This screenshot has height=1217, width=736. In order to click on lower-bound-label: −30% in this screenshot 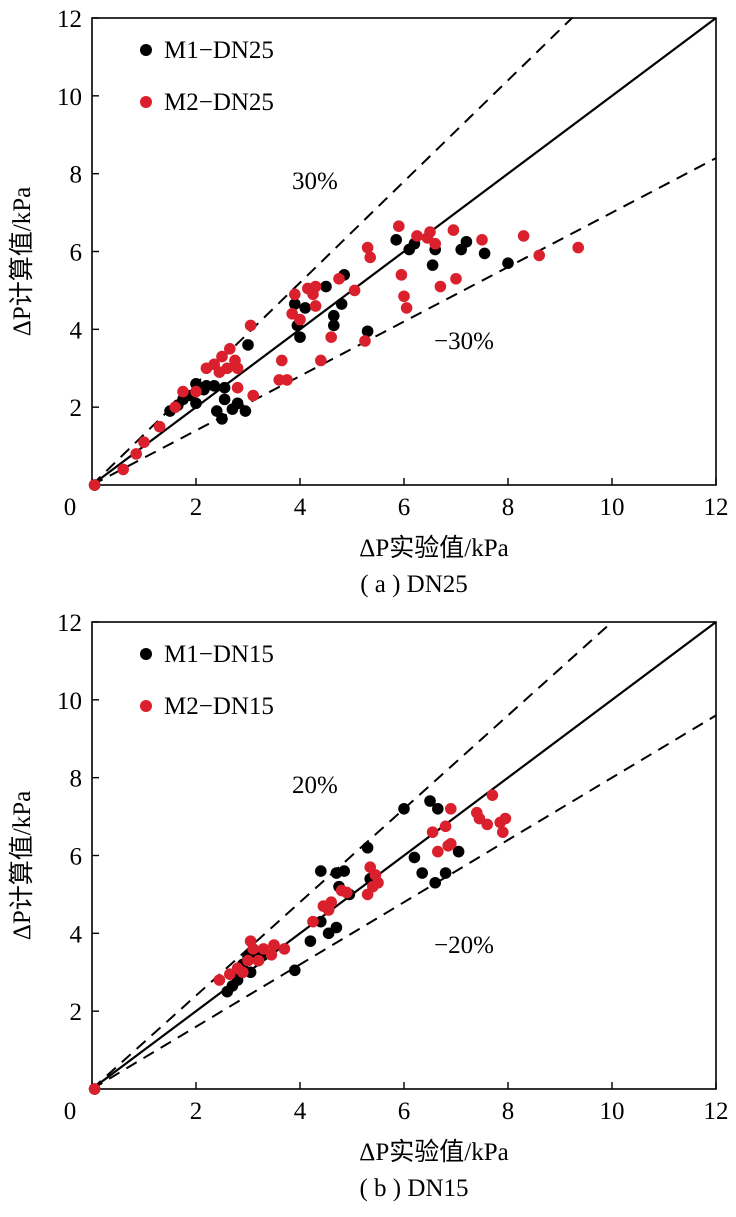, I will do `click(464, 341)`.